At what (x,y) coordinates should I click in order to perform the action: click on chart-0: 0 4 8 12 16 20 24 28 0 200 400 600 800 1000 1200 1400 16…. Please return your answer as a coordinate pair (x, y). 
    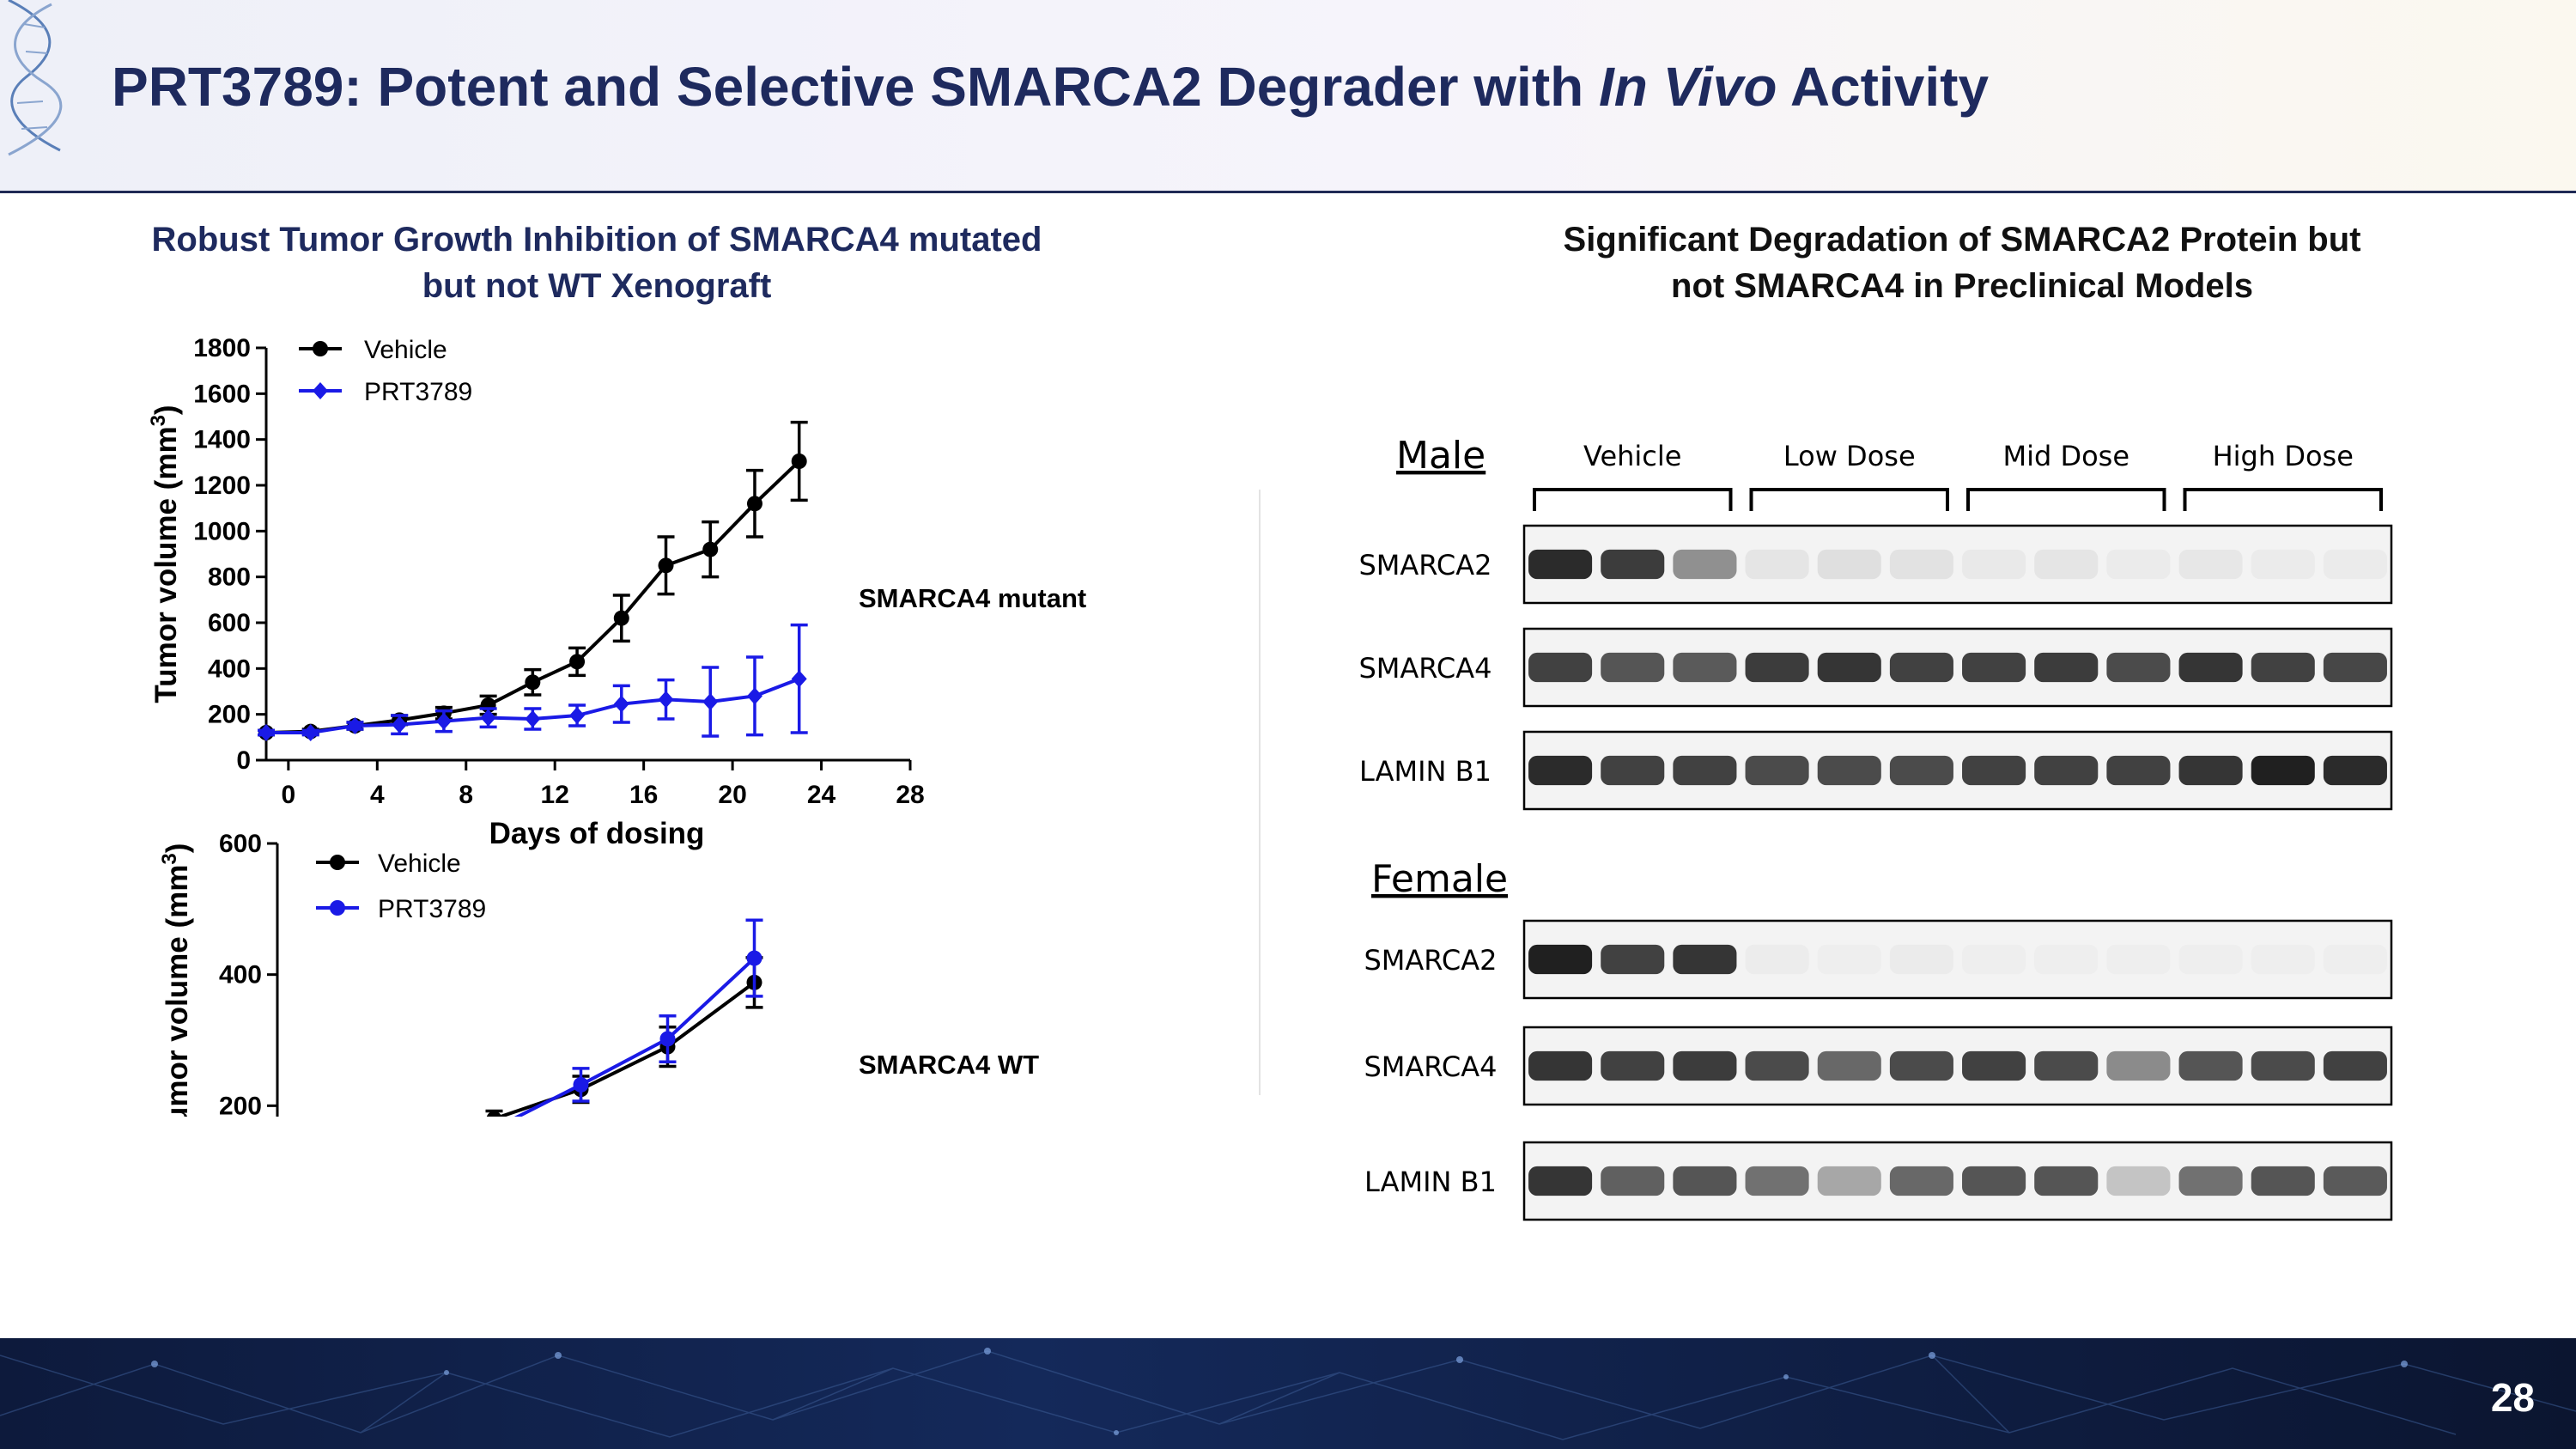
    Looking at the image, I should click on (617, 592).